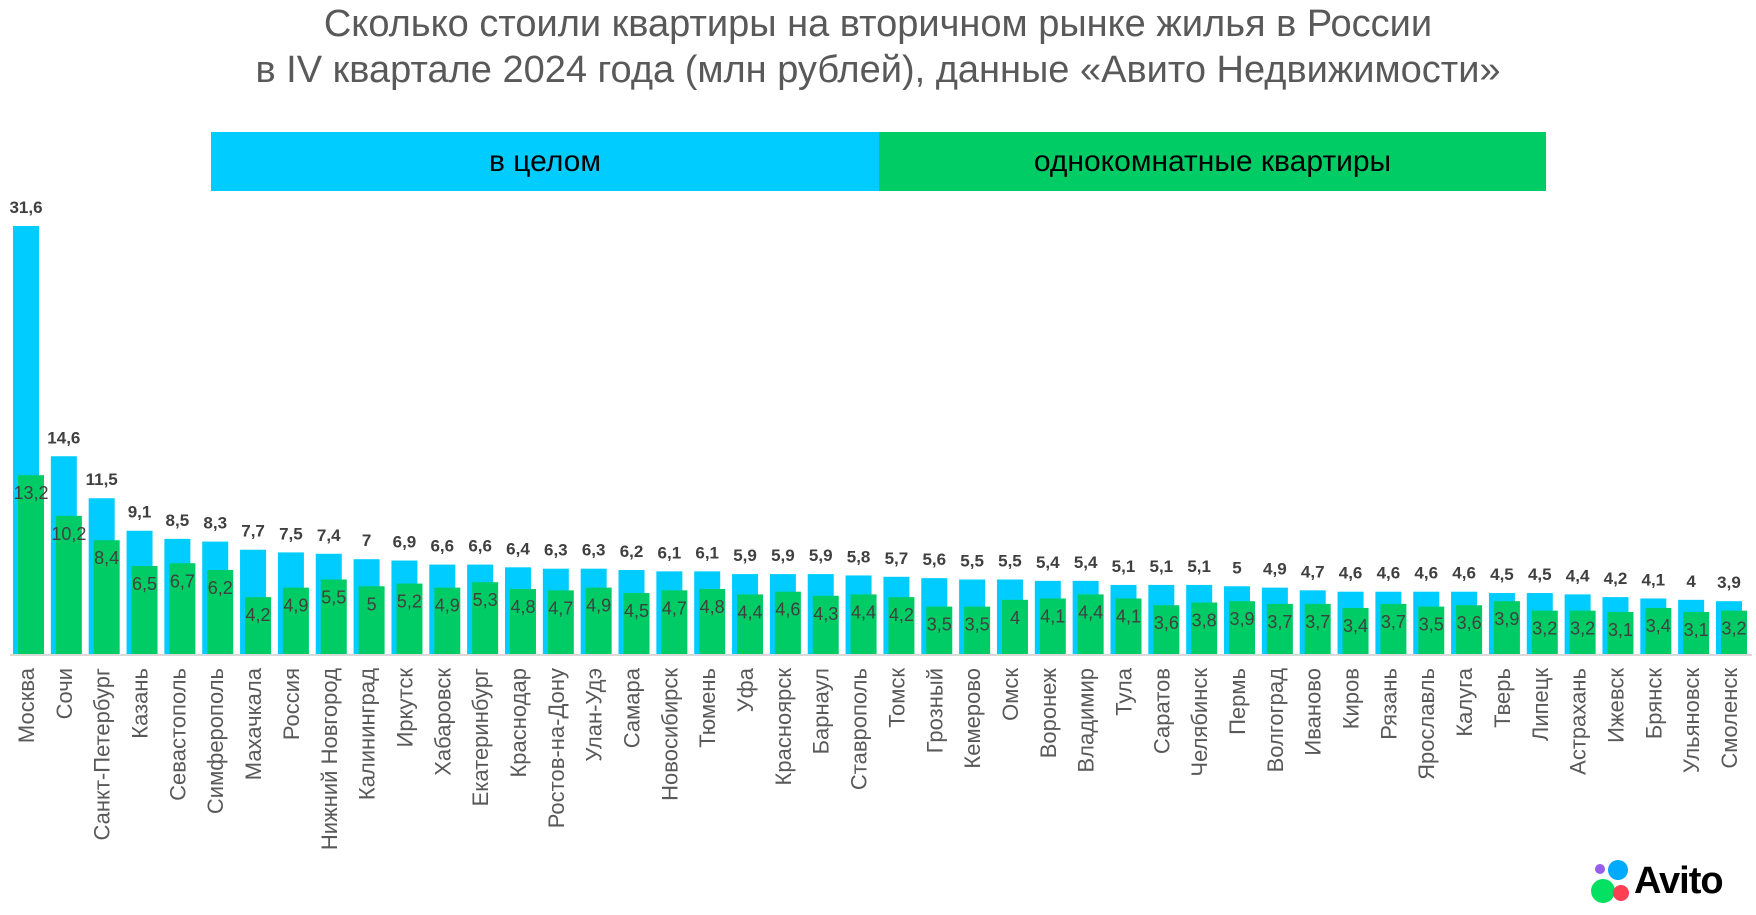 This screenshot has height=915, width=1756. I want to click on data-label-overall: 7,5, so click(291, 533).